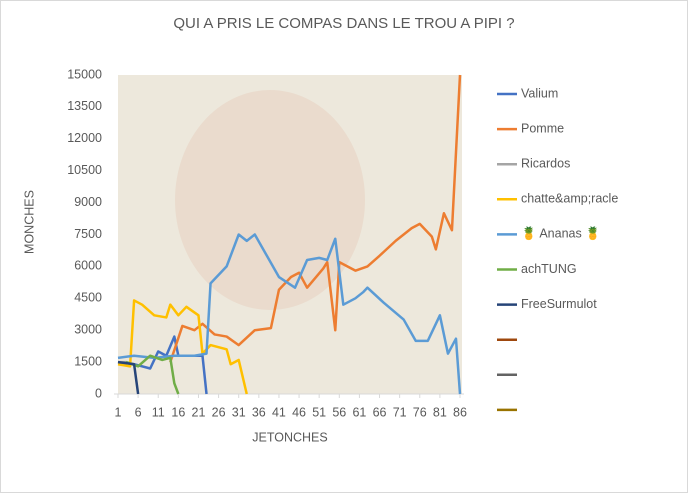  What do you see at coordinates (400, 412) in the screenshot?
I see `x-tick-label: 71` at bounding box center [400, 412].